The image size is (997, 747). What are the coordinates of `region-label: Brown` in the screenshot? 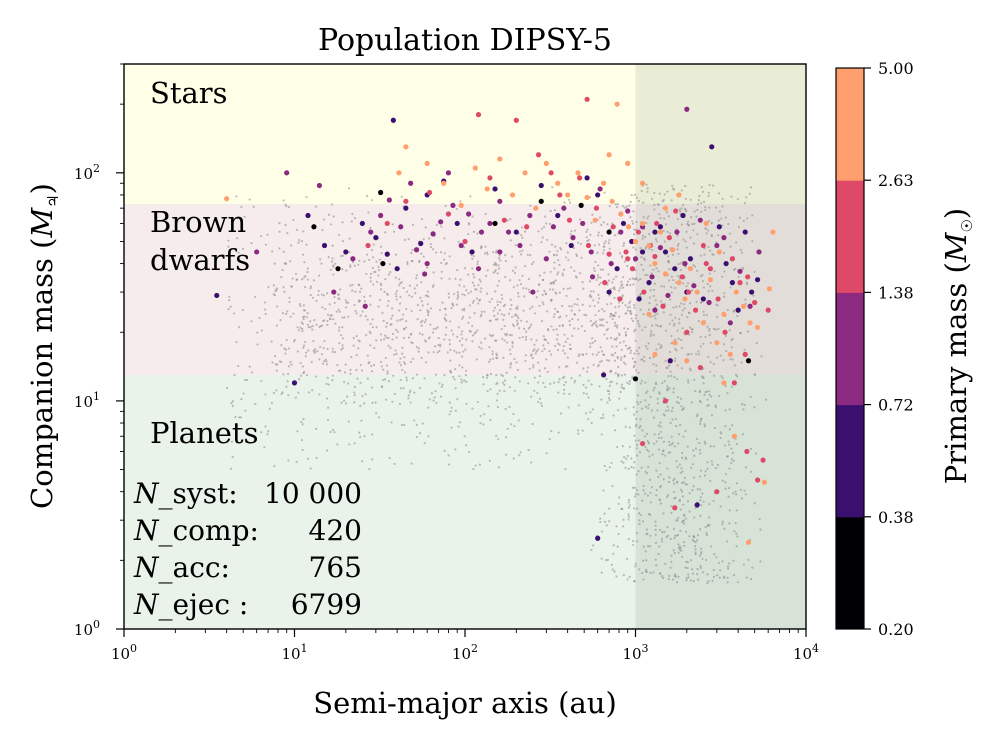 It's located at (198, 222).